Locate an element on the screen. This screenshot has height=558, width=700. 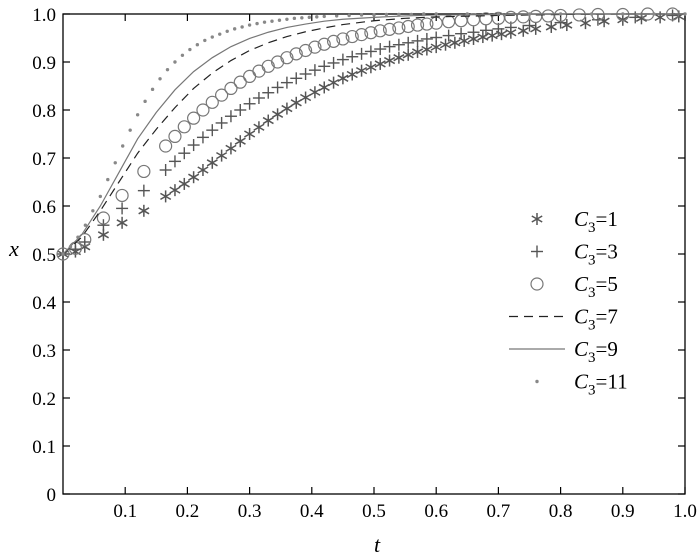
y-tick-label: 0 is located at coordinates (52, 495).